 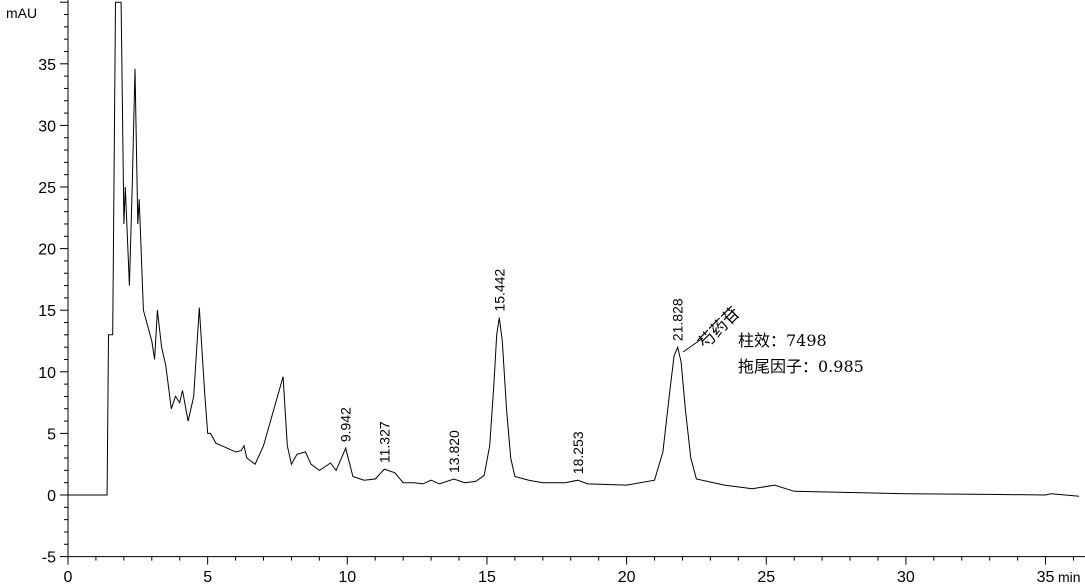 I want to click on peak-label: 21.828, so click(x=678, y=319).